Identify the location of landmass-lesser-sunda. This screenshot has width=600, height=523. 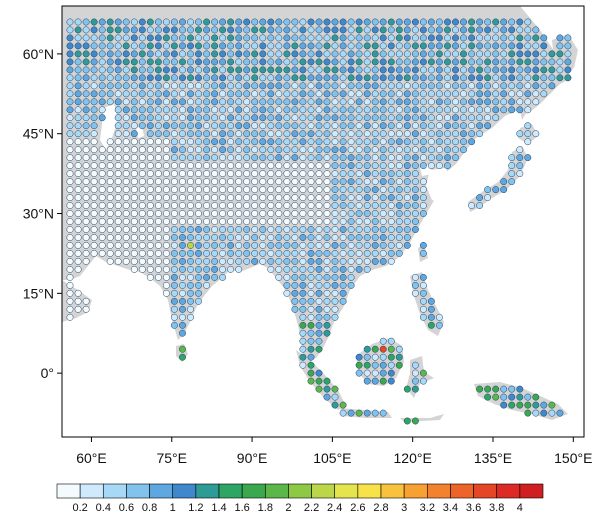
(422, 418).